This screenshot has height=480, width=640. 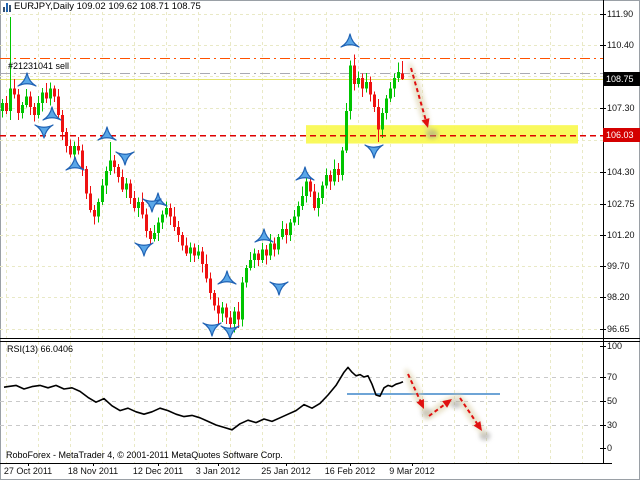 What do you see at coordinates (28, 471) in the screenshot?
I see `date-axis-label: 27 Oct 2011` at bounding box center [28, 471].